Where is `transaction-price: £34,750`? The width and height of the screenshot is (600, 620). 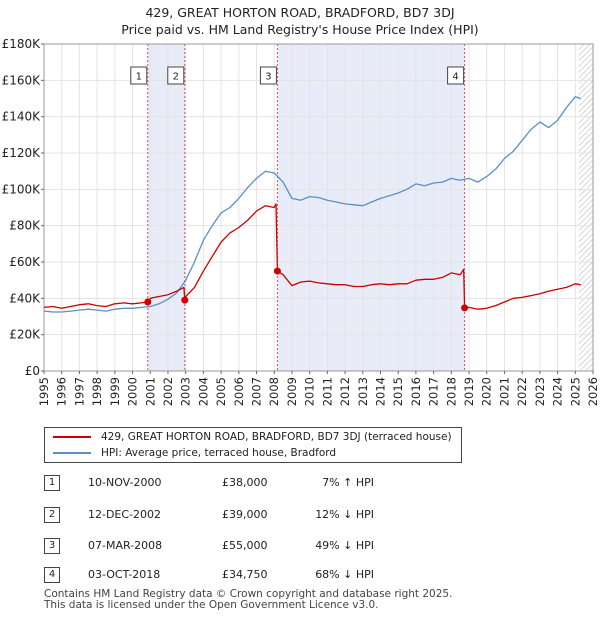
transaction-price: £34,750 is located at coordinates (245, 574).